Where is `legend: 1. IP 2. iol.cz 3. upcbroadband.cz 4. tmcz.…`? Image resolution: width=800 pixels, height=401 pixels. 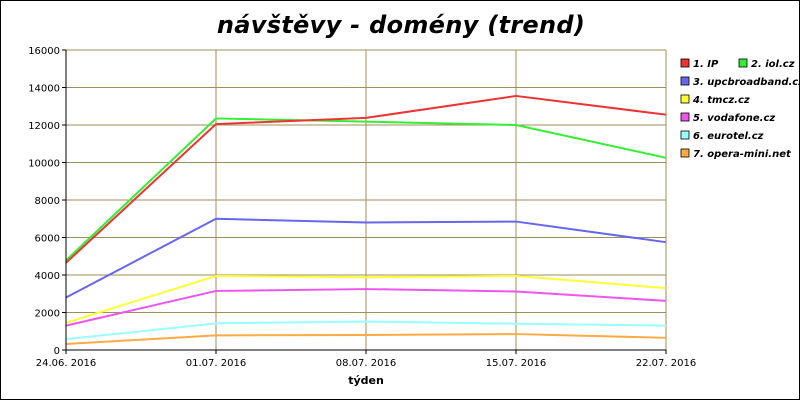
legend: 1. IP 2. iol.cz 3. upcbroadband.cz 4. tmcz.… is located at coordinates (740, 109).